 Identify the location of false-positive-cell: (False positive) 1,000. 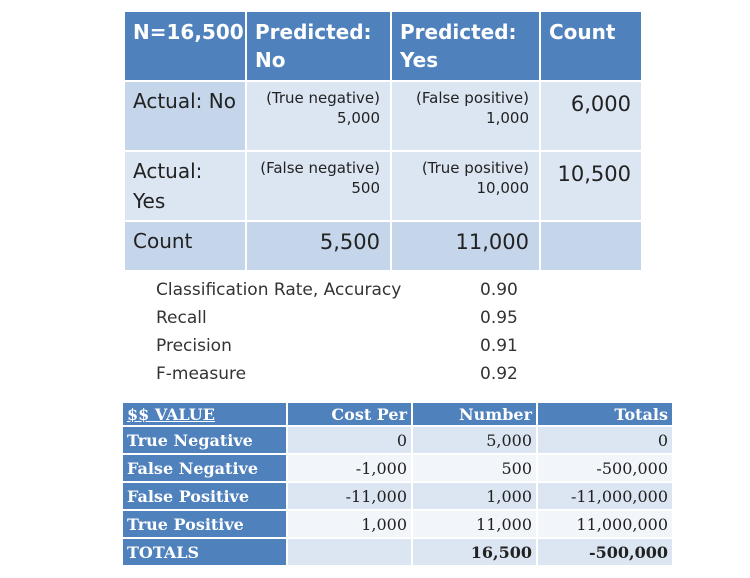
(465, 116).